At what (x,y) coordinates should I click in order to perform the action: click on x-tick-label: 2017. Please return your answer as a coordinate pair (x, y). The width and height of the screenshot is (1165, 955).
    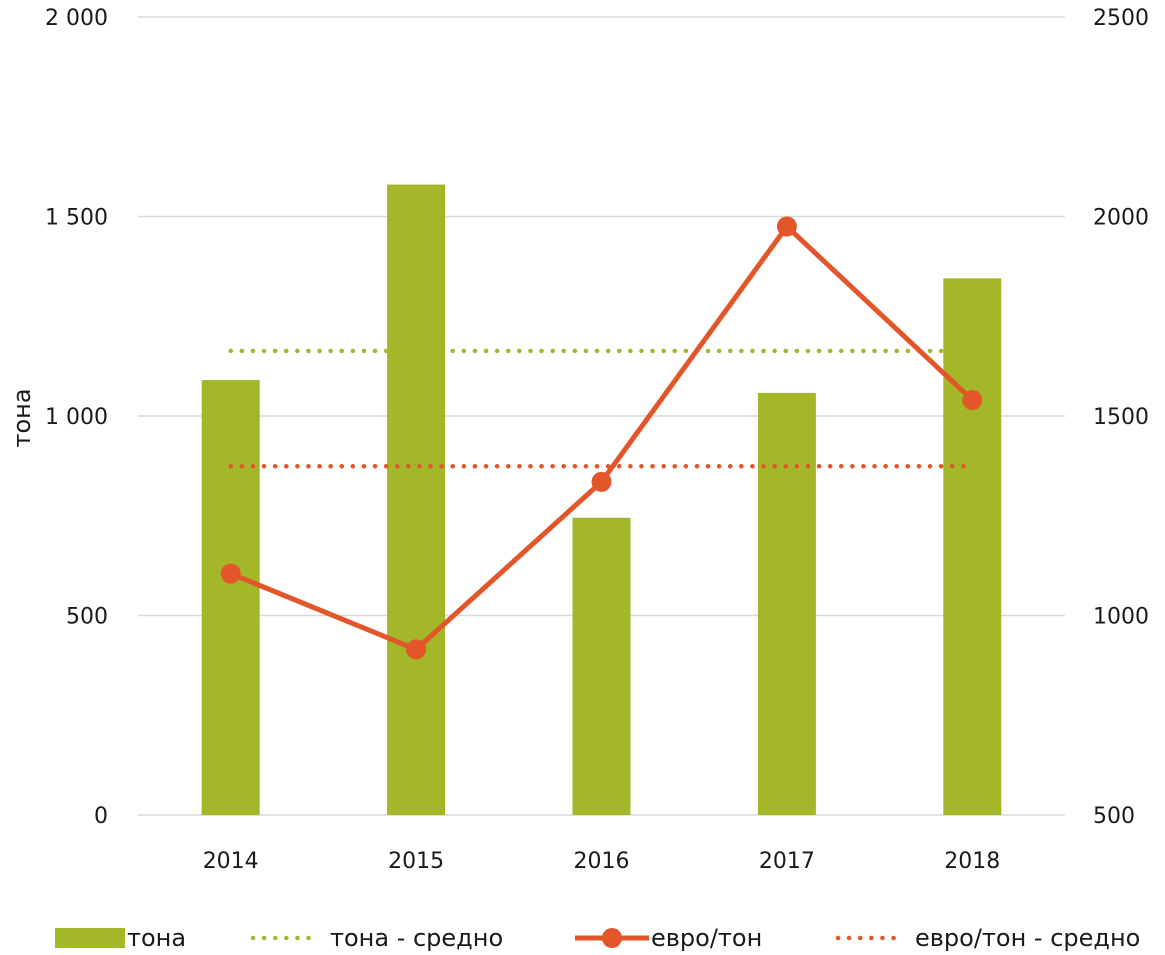
    Looking at the image, I should click on (787, 861).